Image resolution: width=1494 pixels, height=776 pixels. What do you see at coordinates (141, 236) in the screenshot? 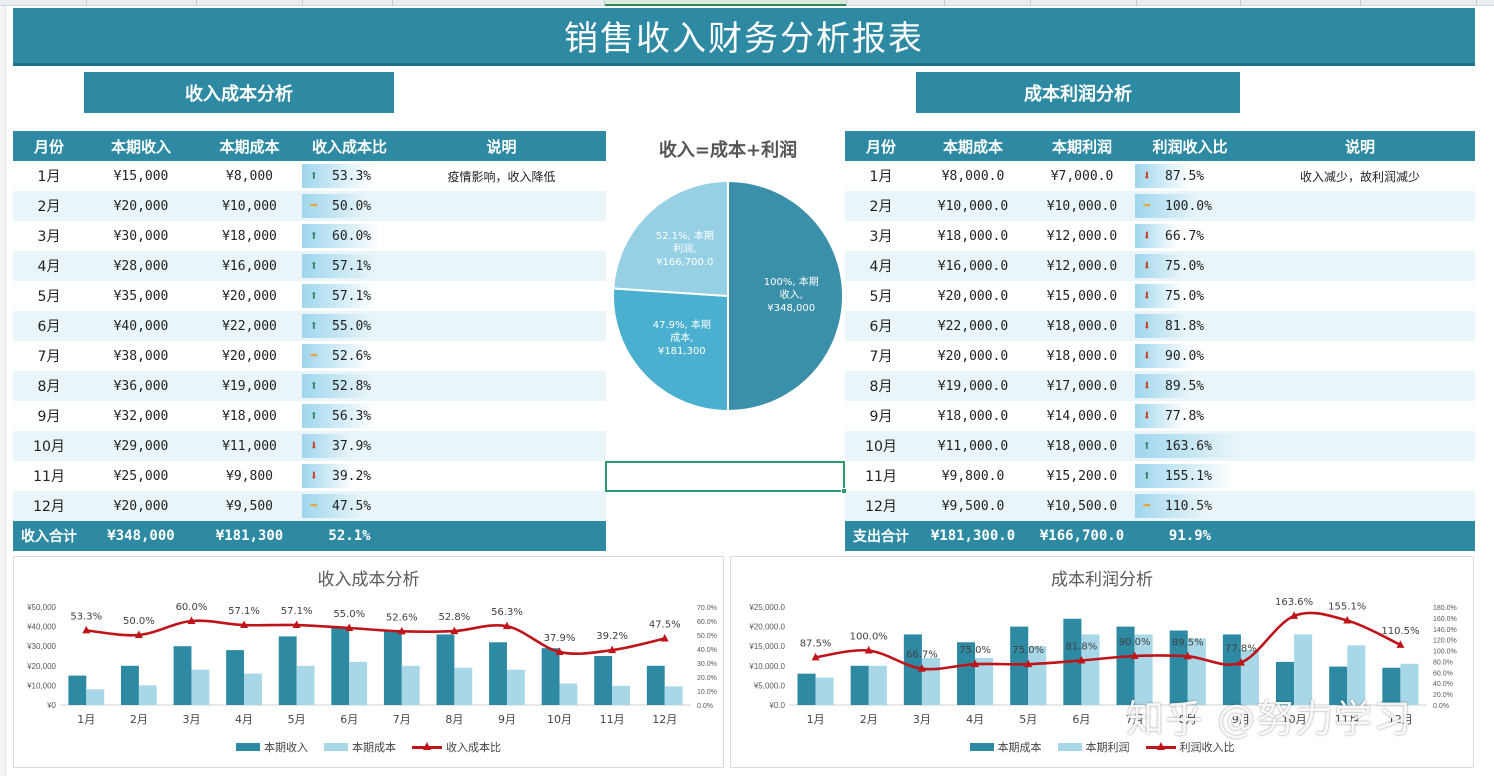
I see `income-cell: ¥30,000` at bounding box center [141, 236].